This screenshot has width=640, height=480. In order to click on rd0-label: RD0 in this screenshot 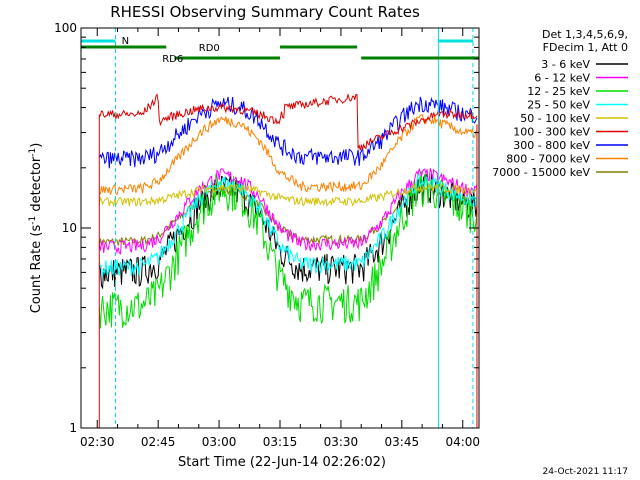, I will do `click(209, 48)`.